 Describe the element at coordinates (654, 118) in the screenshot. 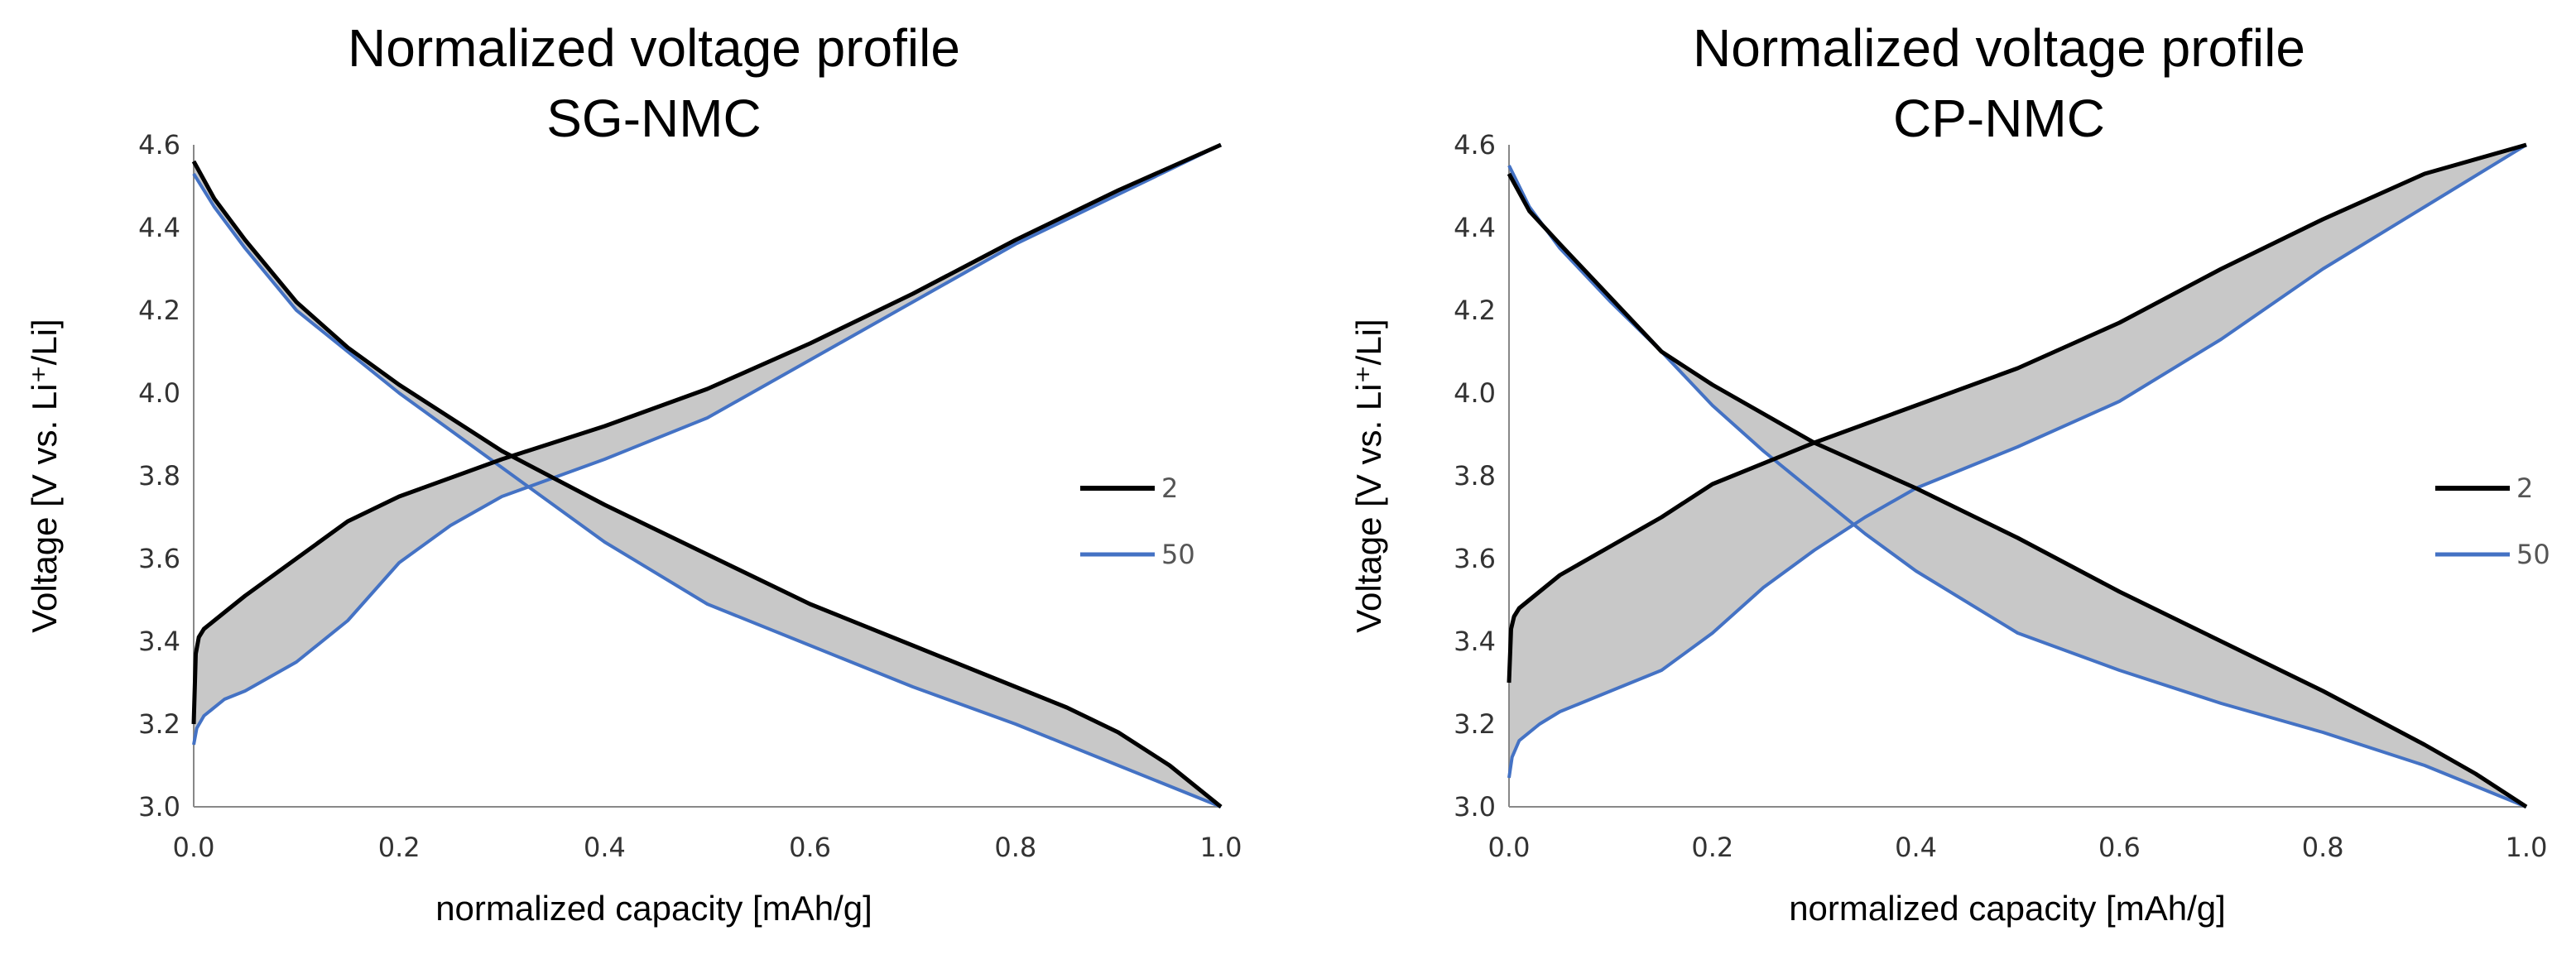

I see `chart-title-line2: SG-NMC` at that location.